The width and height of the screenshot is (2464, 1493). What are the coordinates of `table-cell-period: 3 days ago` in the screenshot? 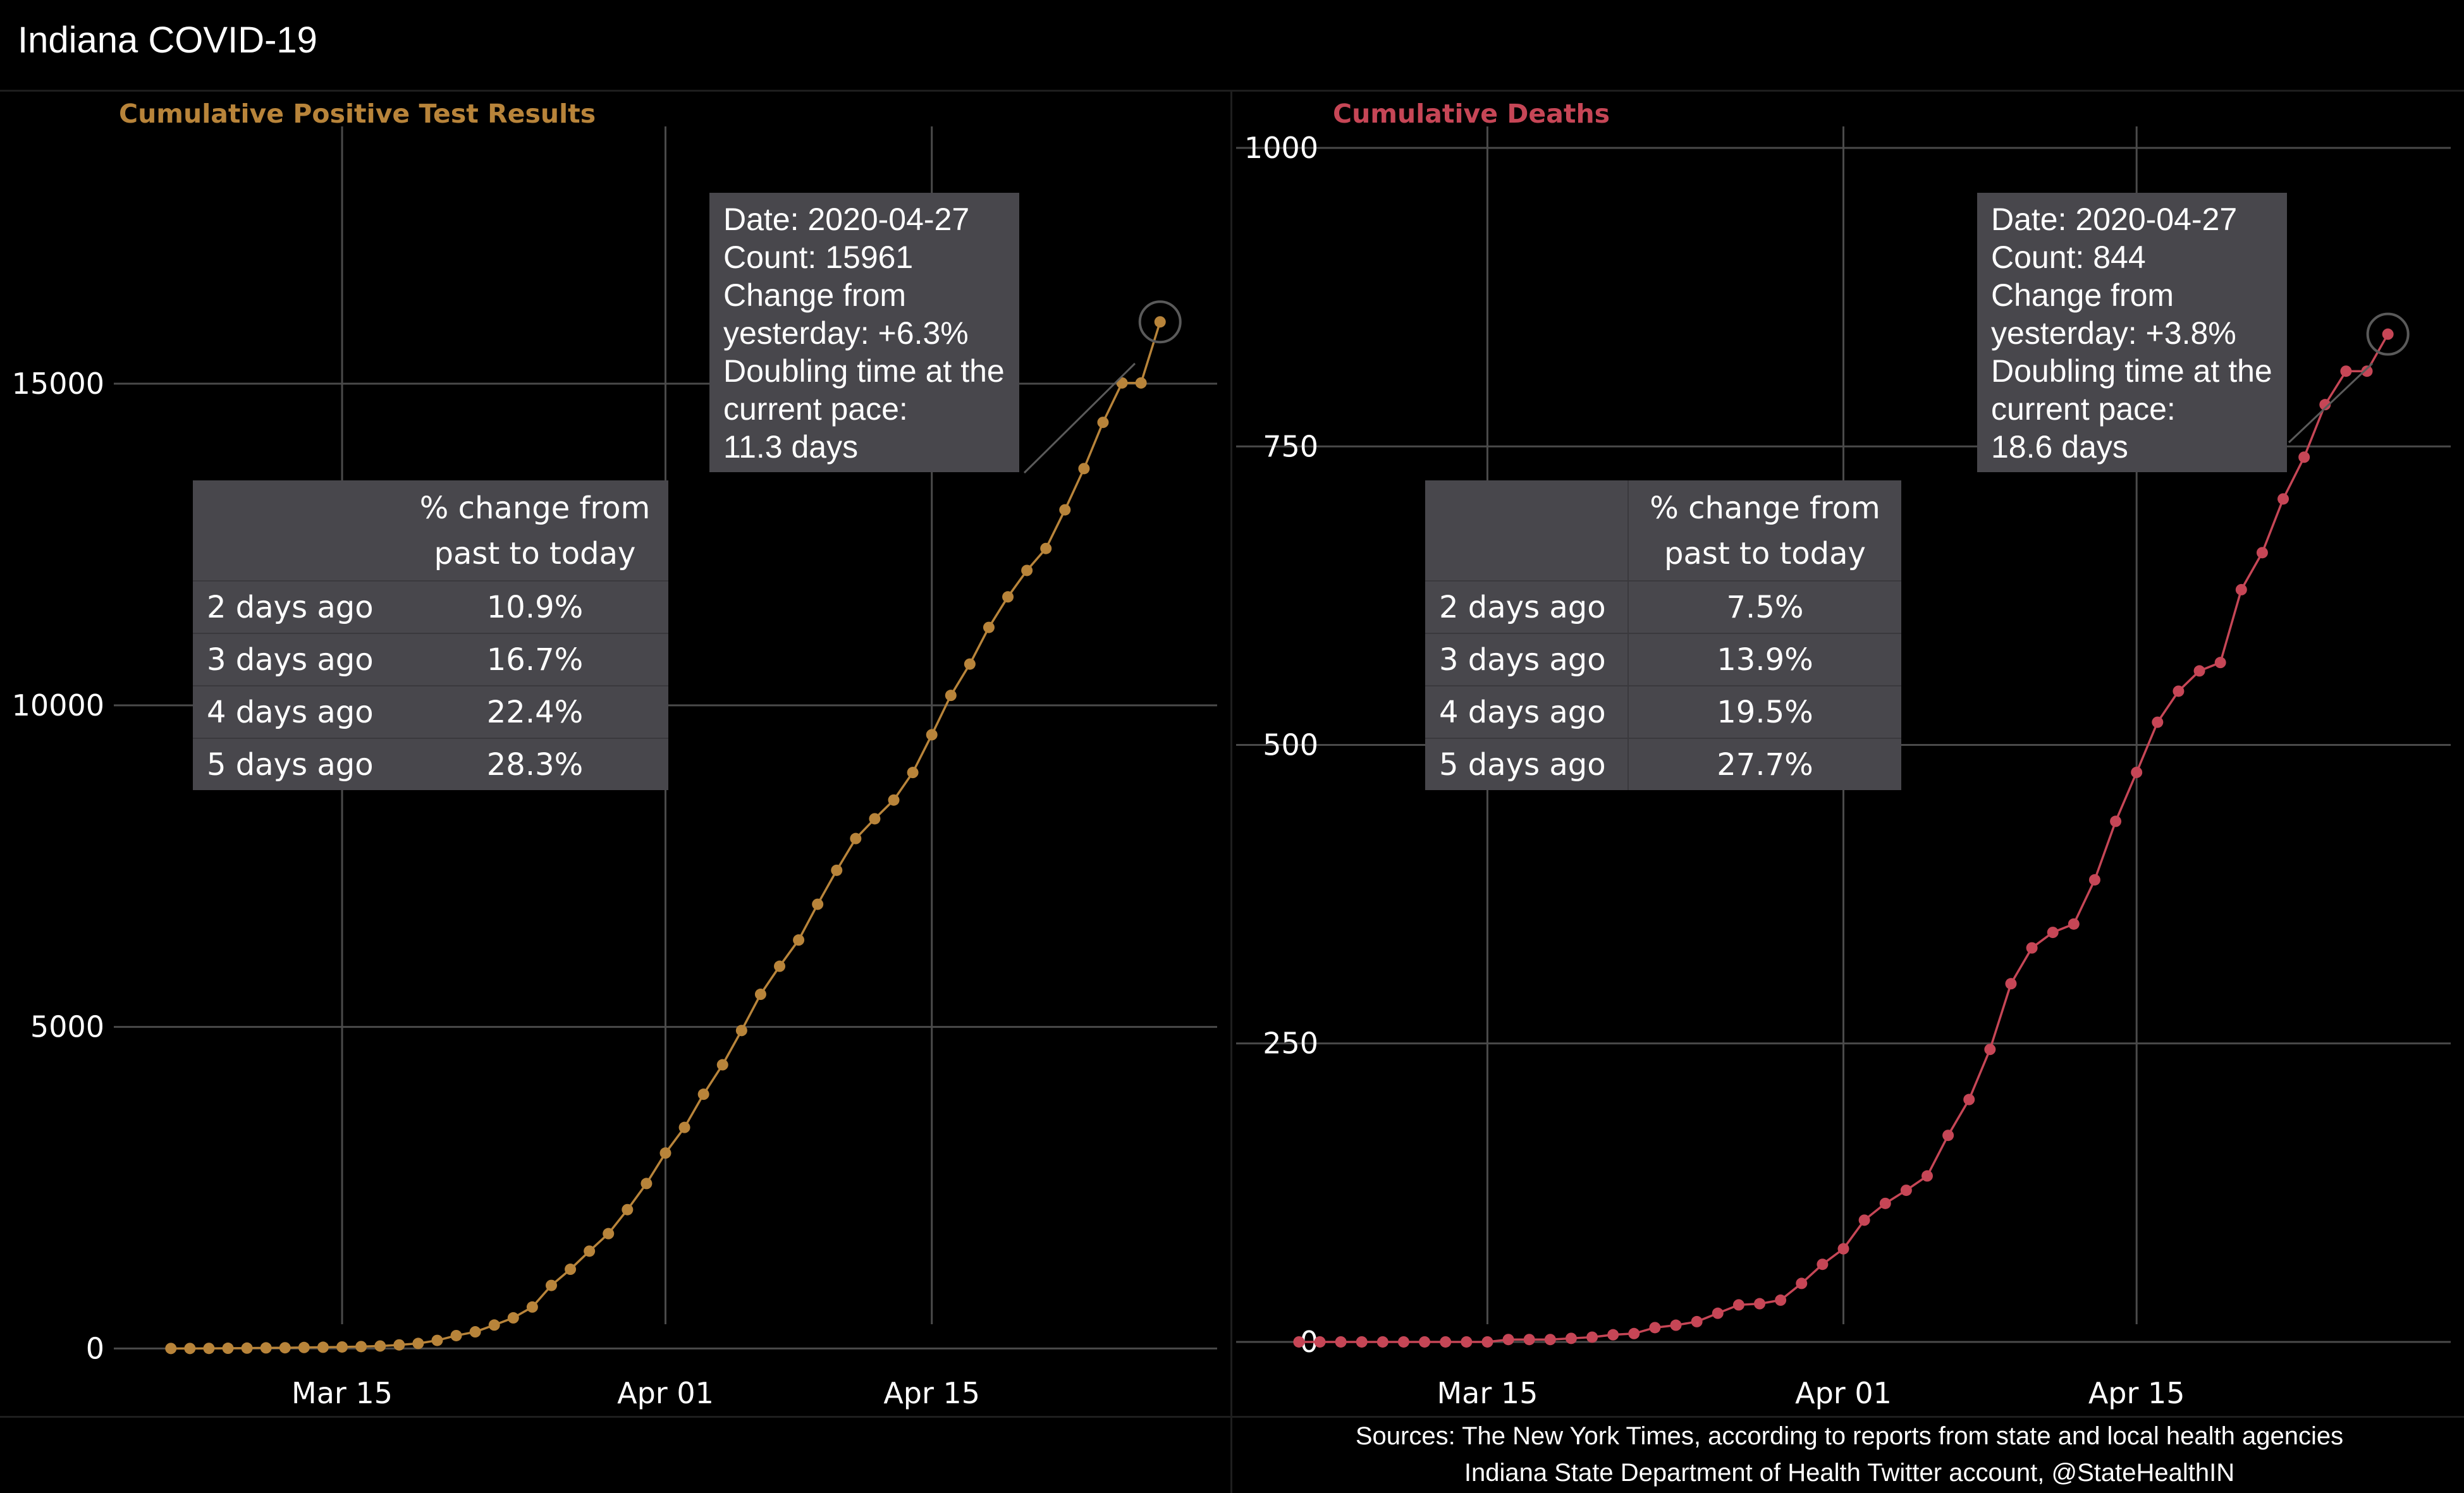 It's located at (297, 659).